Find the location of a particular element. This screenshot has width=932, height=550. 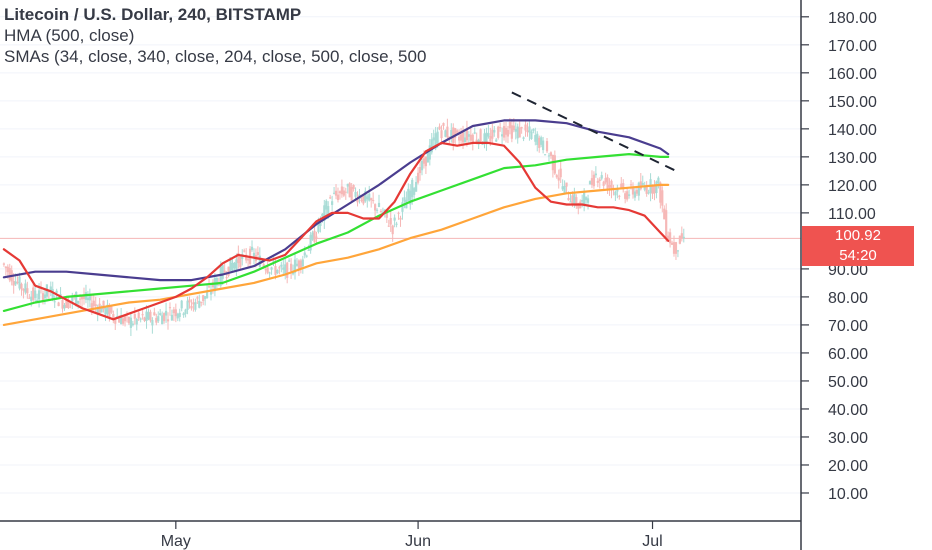

y-tick-label: 150.00 is located at coordinates (852, 102).